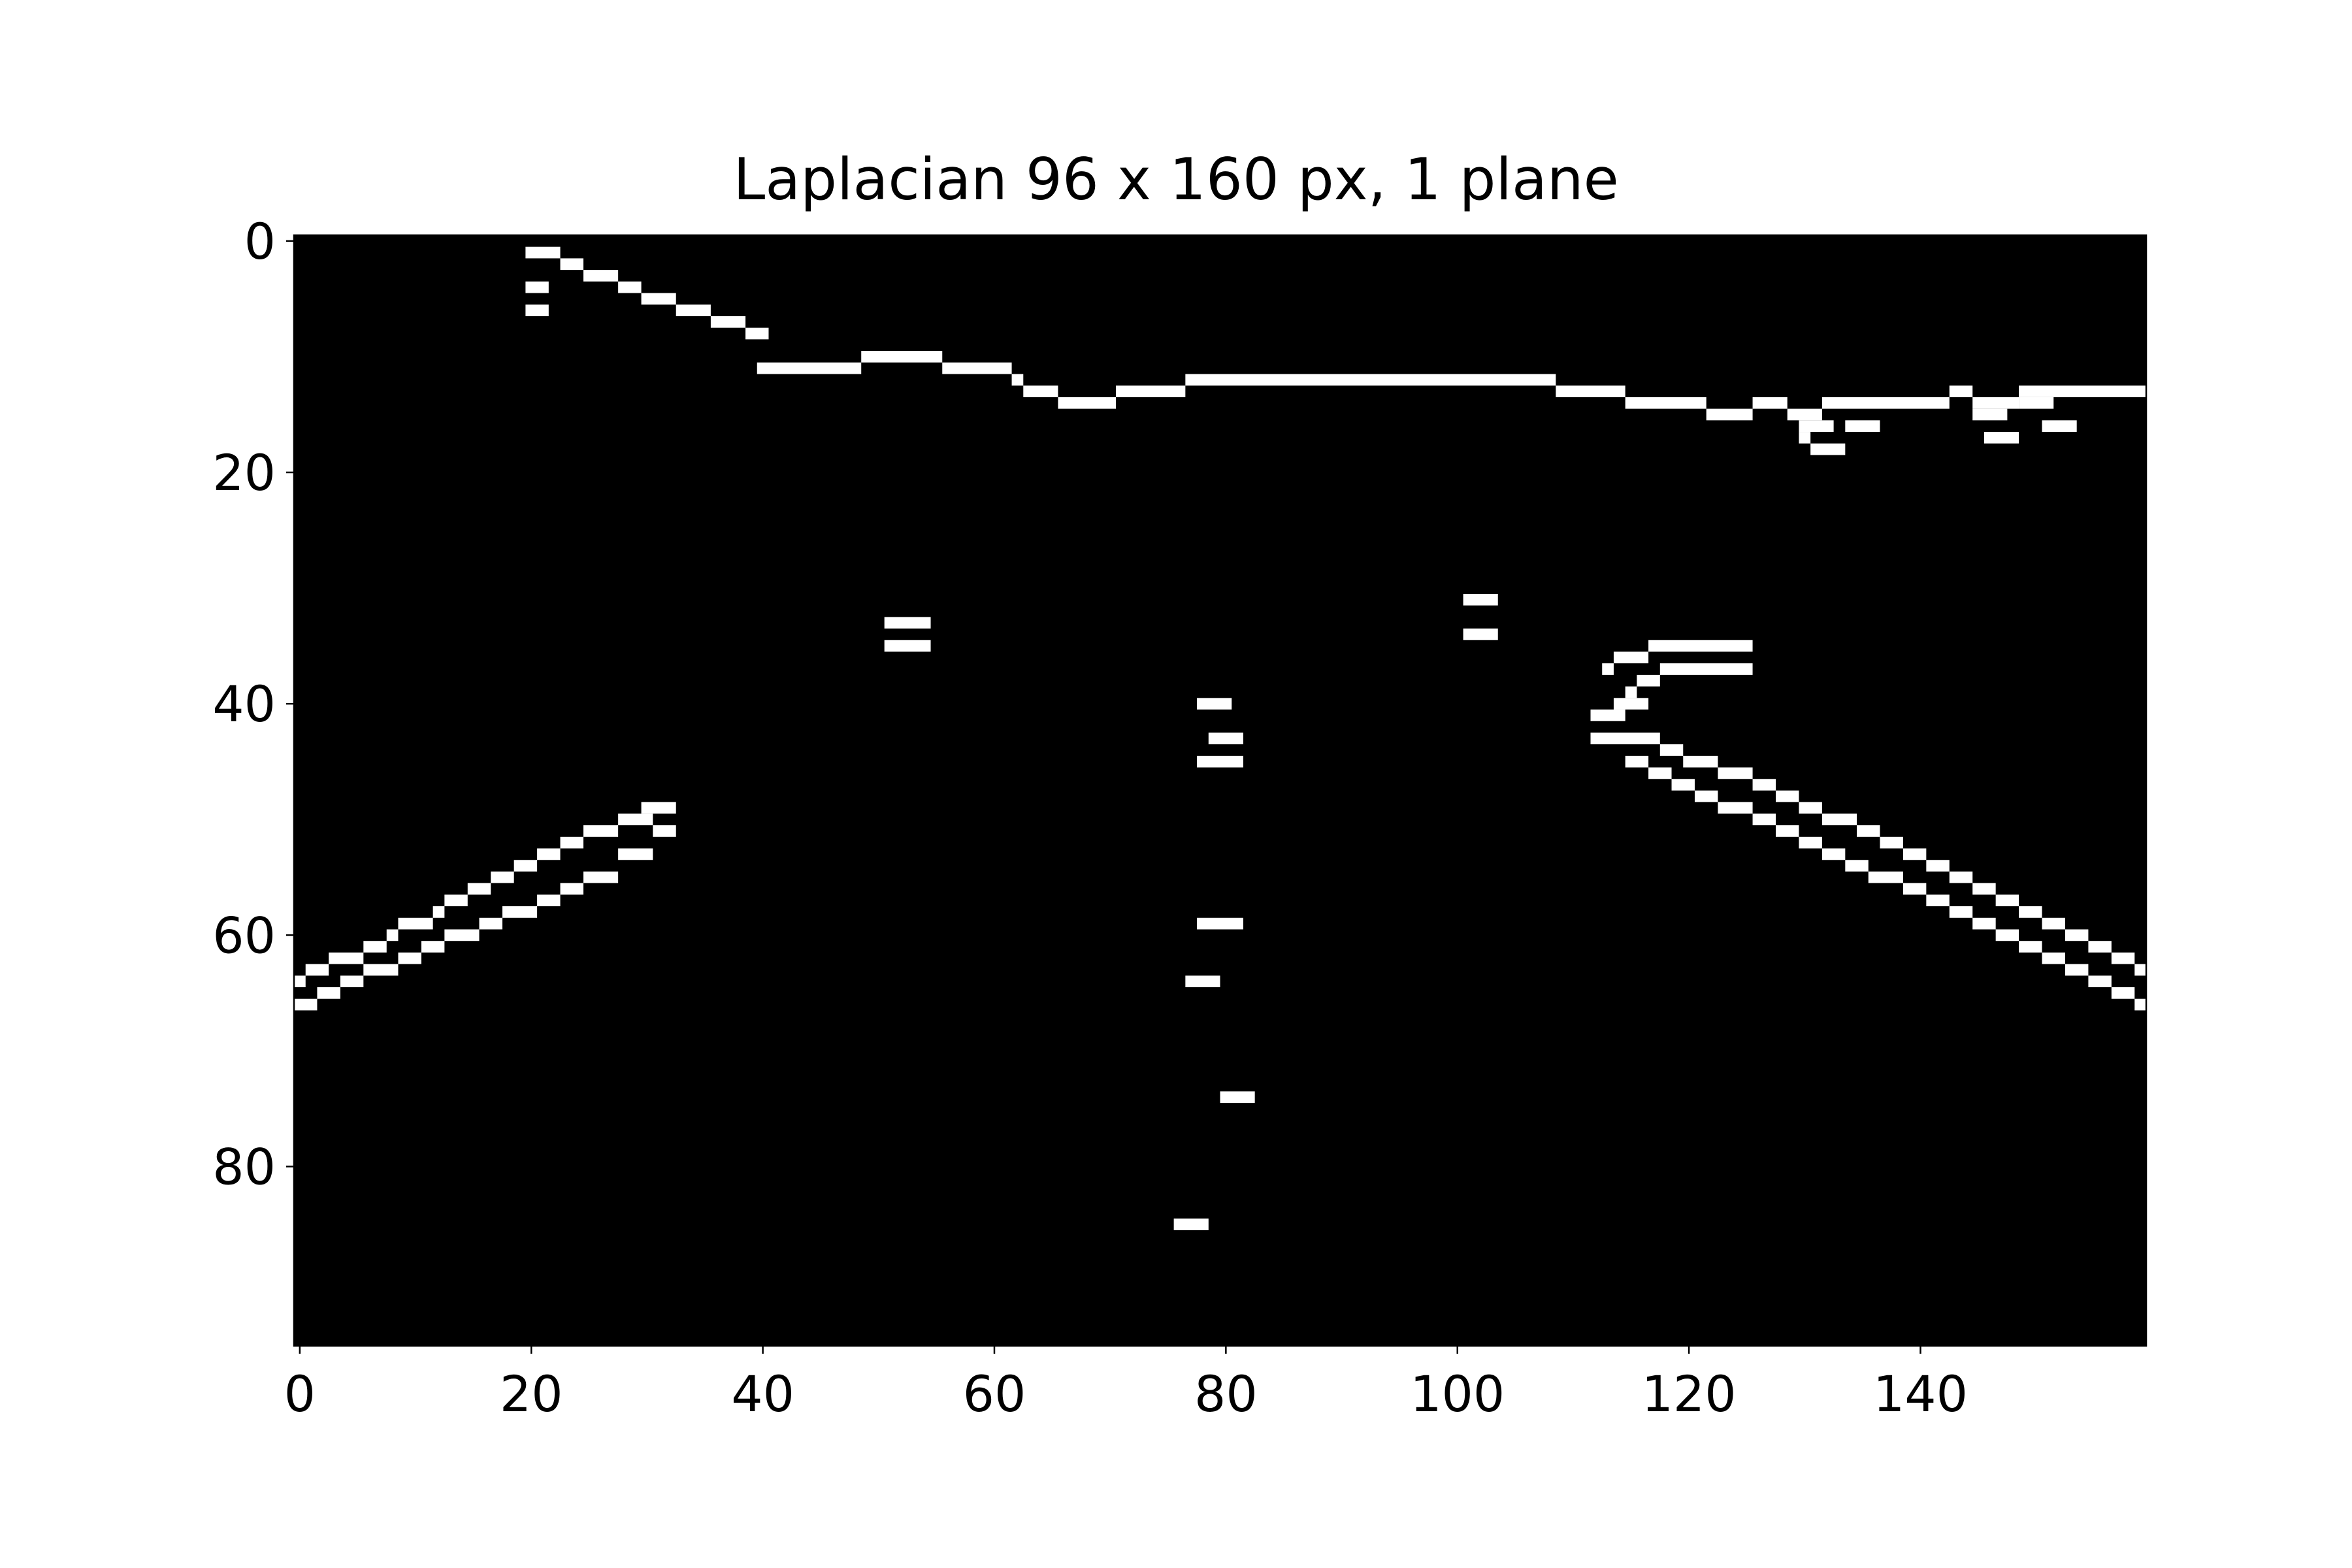 Image resolution: width=2352 pixels, height=1568 pixels. What do you see at coordinates (1126, 1384) in the screenshot?
I see `x-axis: 0 20 40 60 80 100 120 140` at bounding box center [1126, 1384].